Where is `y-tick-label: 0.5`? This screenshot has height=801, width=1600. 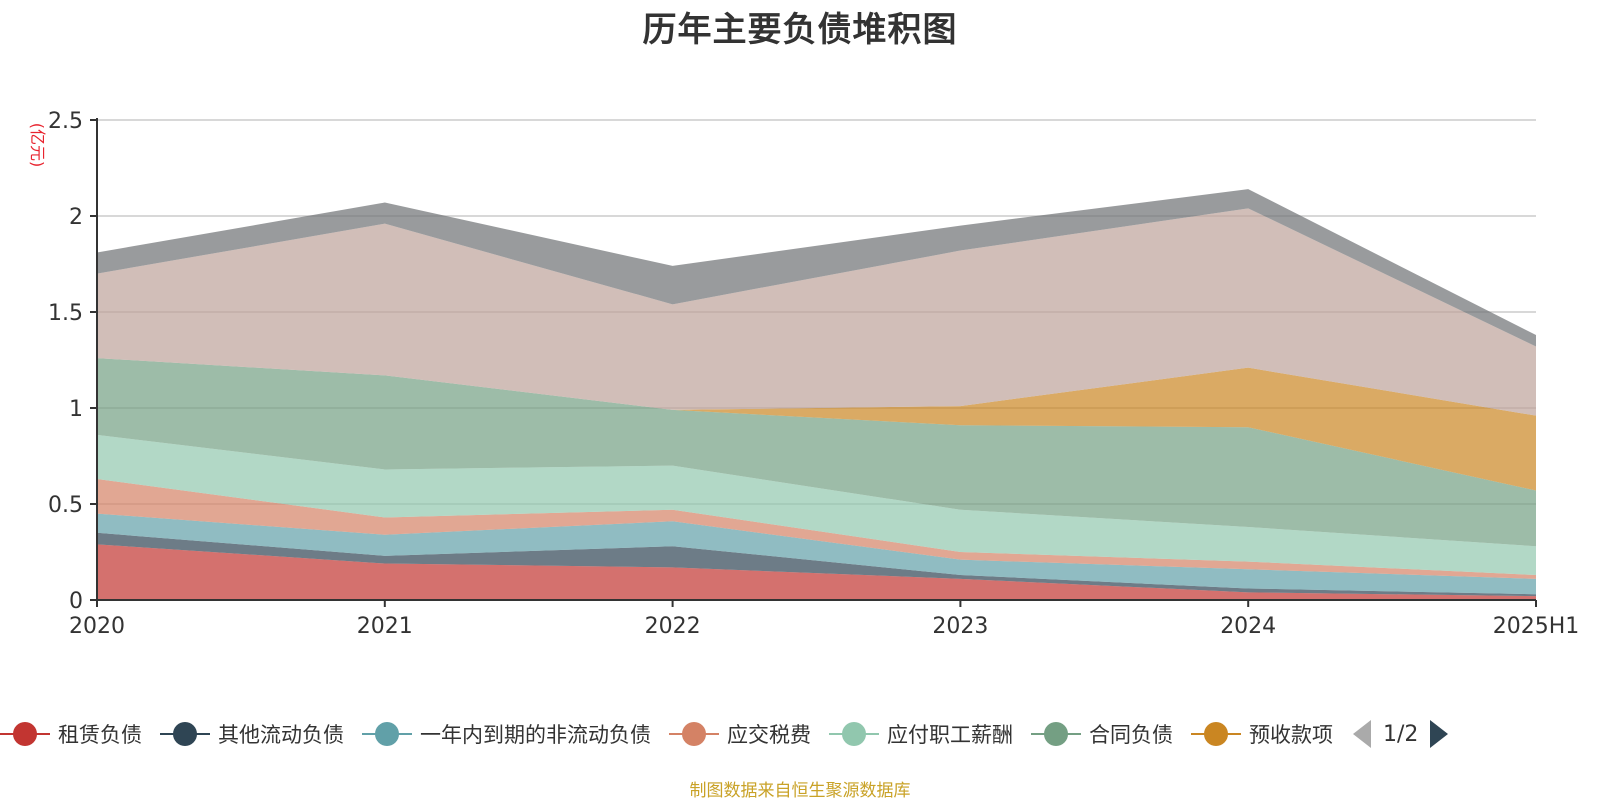
y-tick-label: 0.5 is located at coordinates (65, 505).